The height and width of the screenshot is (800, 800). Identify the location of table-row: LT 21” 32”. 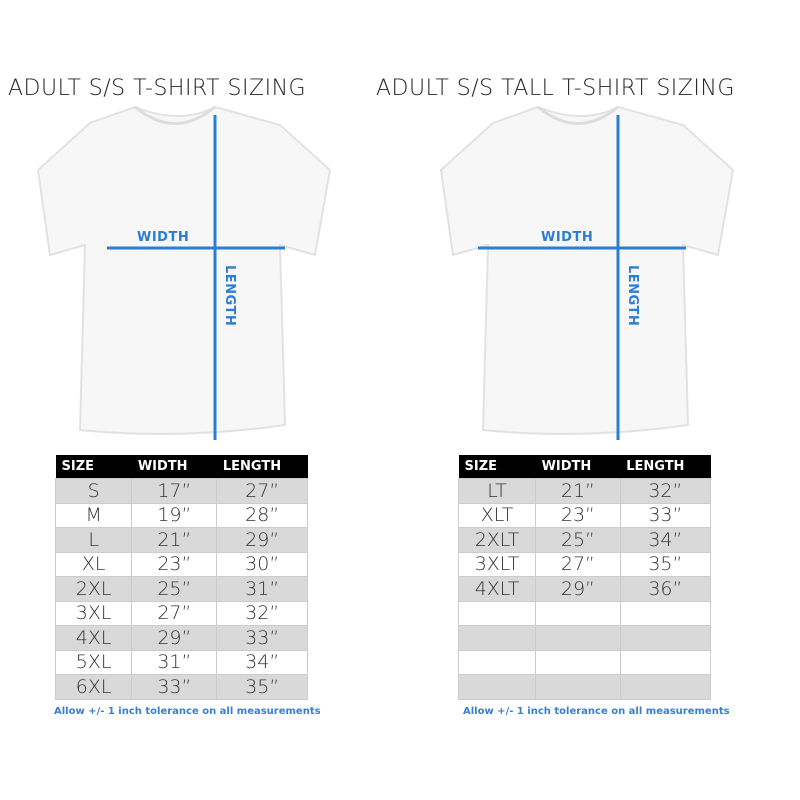
(584, 491).